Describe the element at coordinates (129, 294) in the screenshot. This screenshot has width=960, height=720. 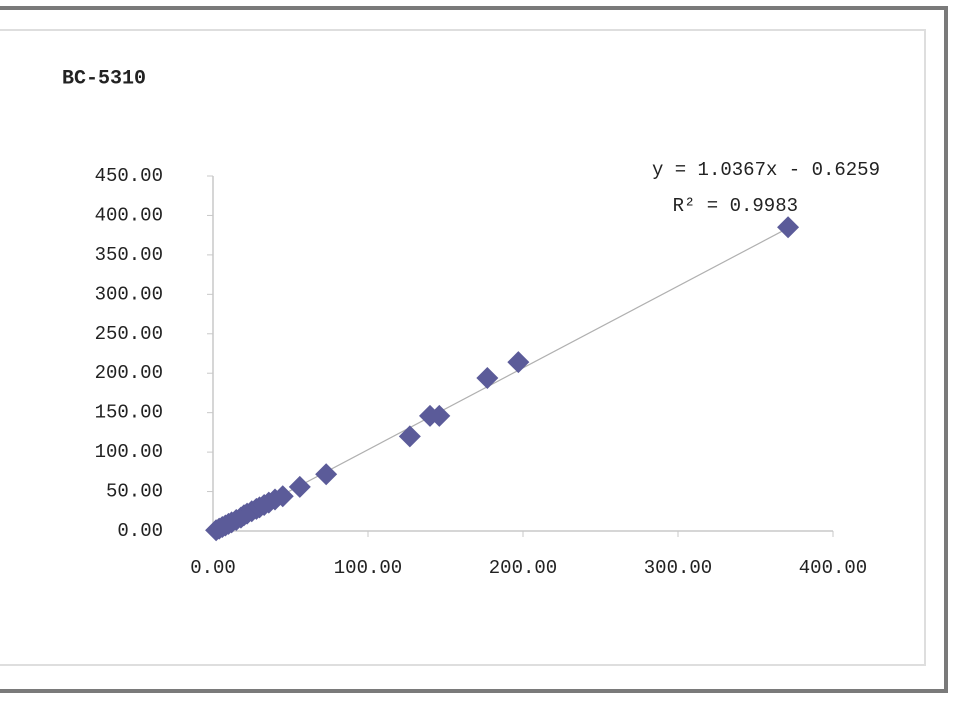
I see `y-tick-label: 300.00` at that location.